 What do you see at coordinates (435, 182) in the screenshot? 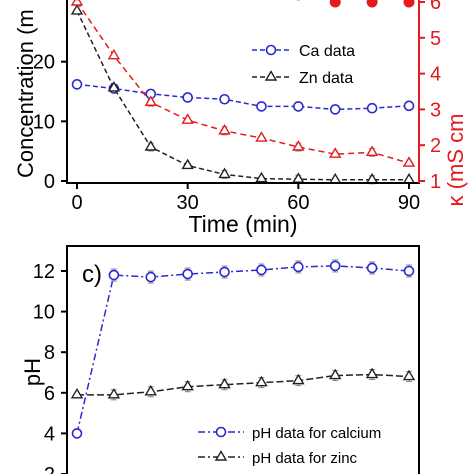
I see `top-y2-tick-label: 1` at bounding box center [435, 182].